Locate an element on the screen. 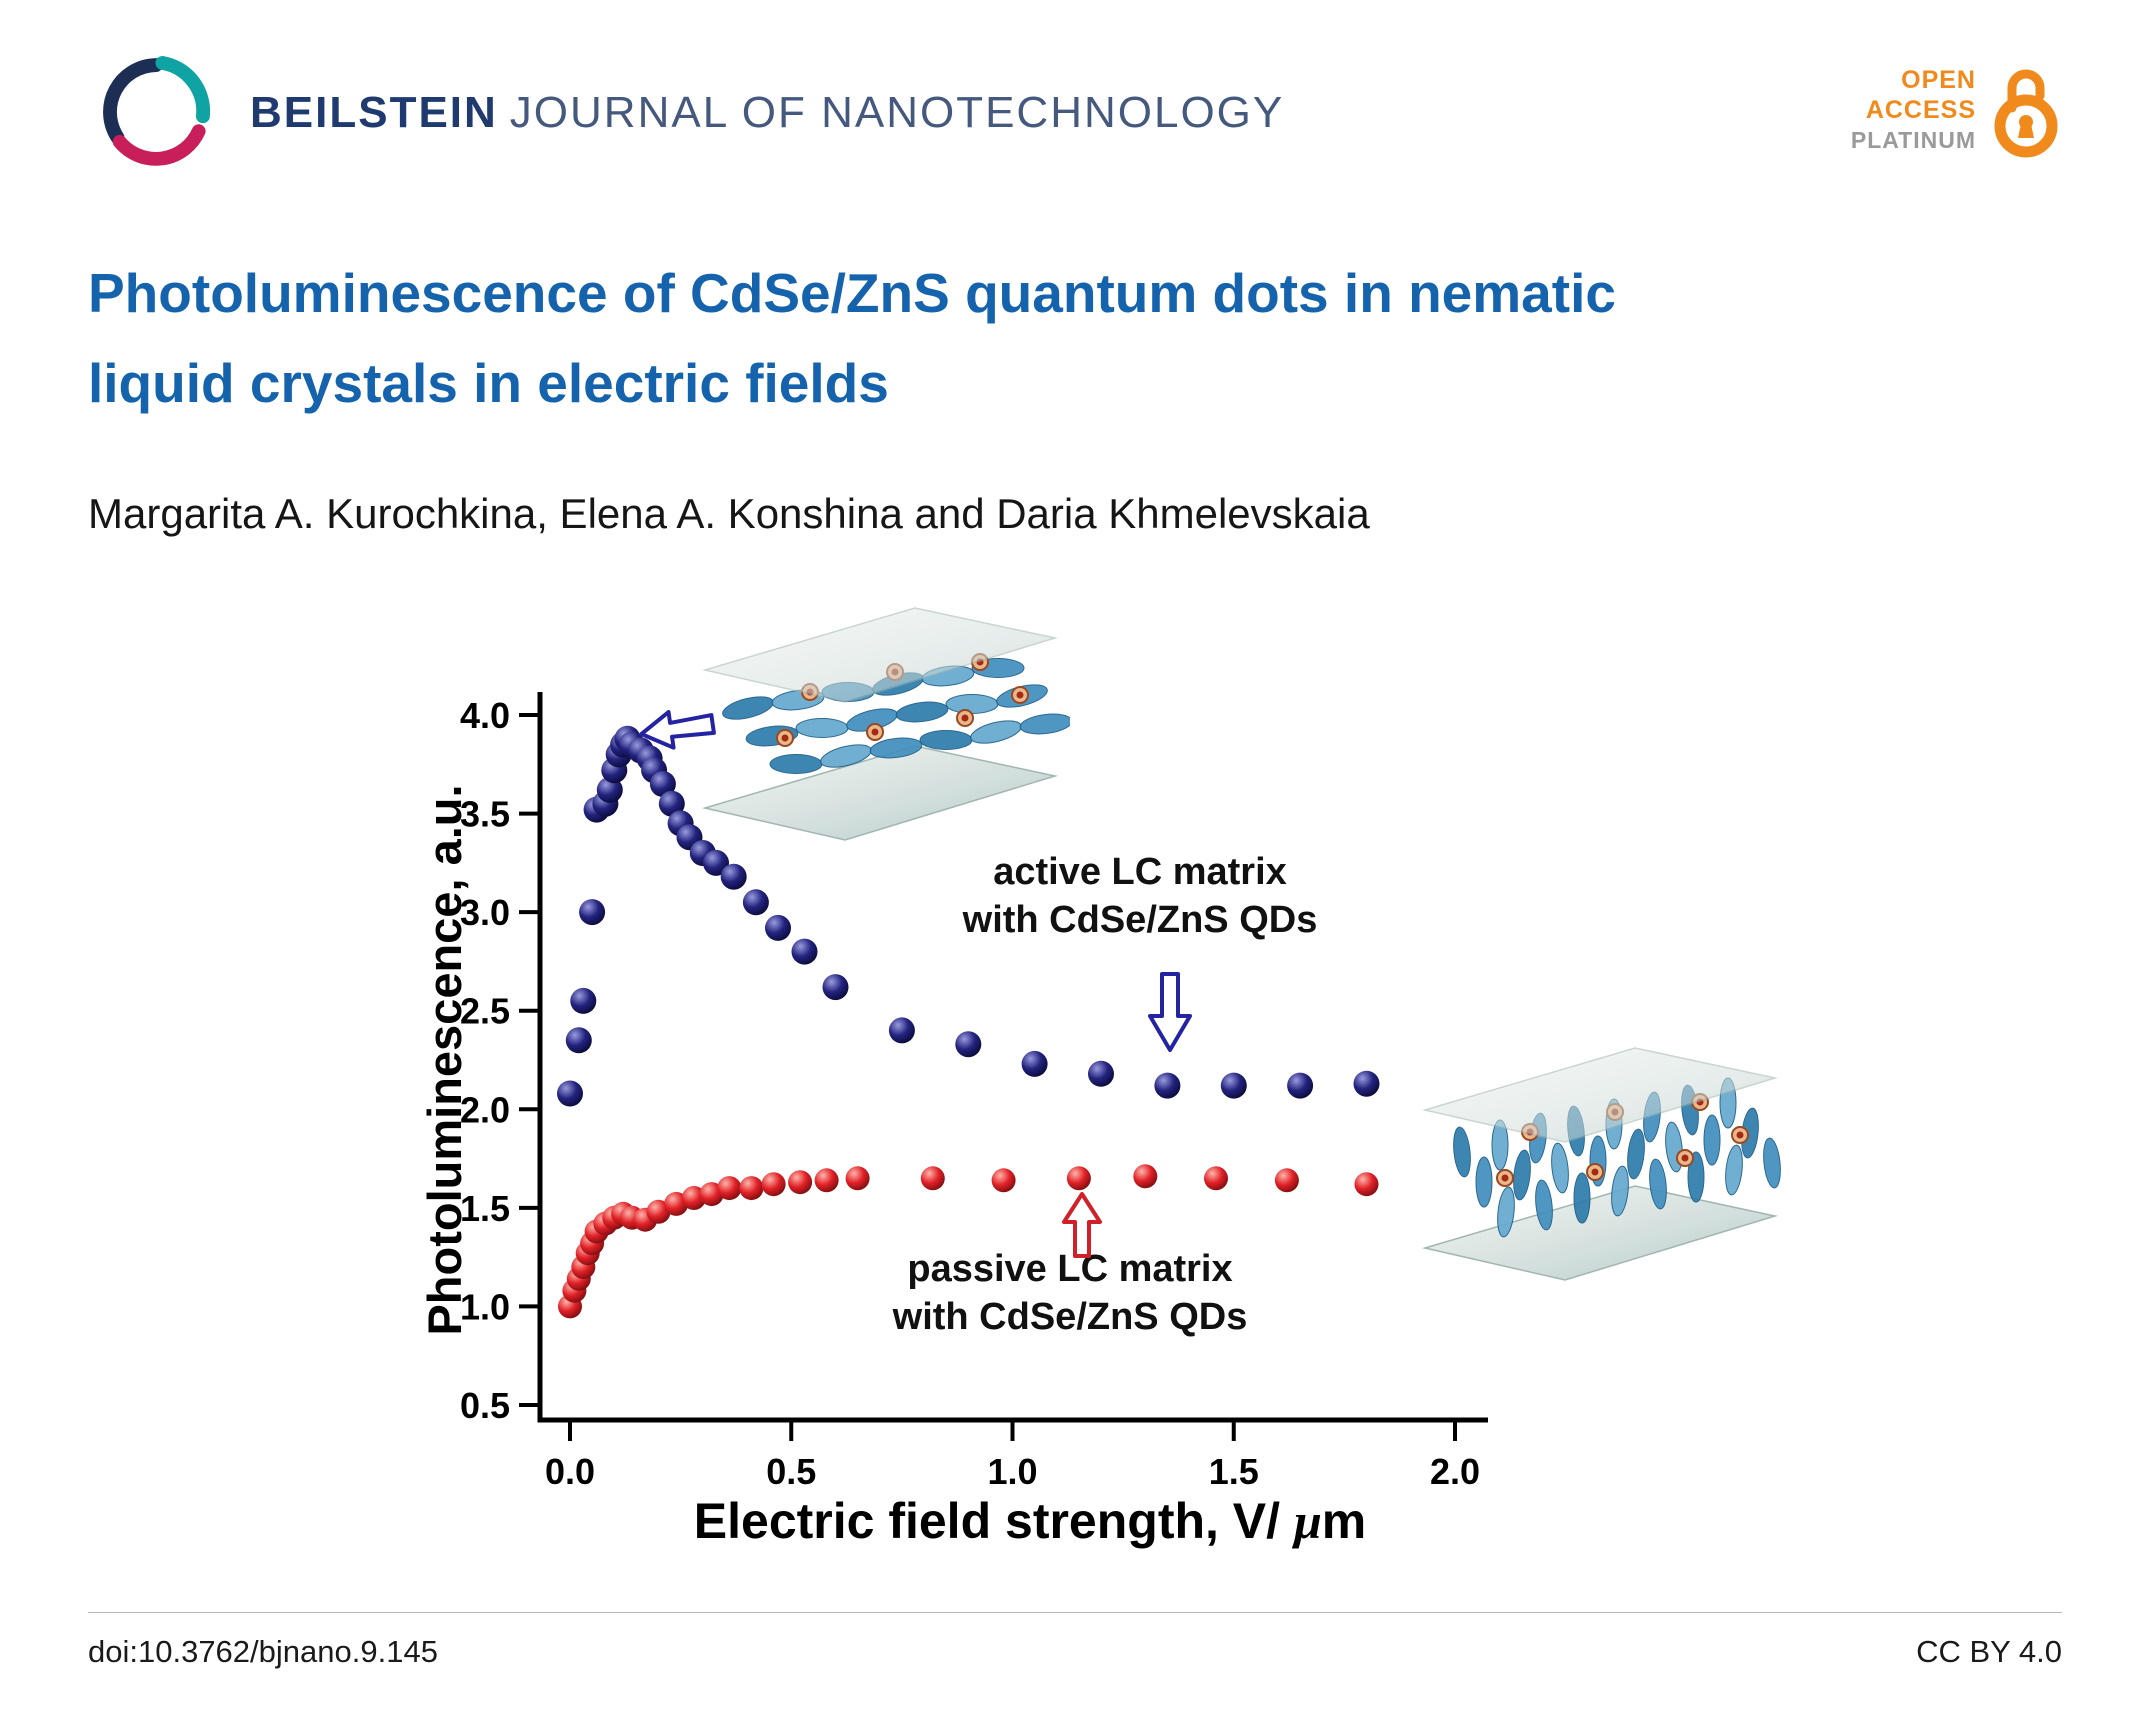 This screenshot has width=2150, height=1736. svg-text: 3.0 is located at coordinates (485, 912).